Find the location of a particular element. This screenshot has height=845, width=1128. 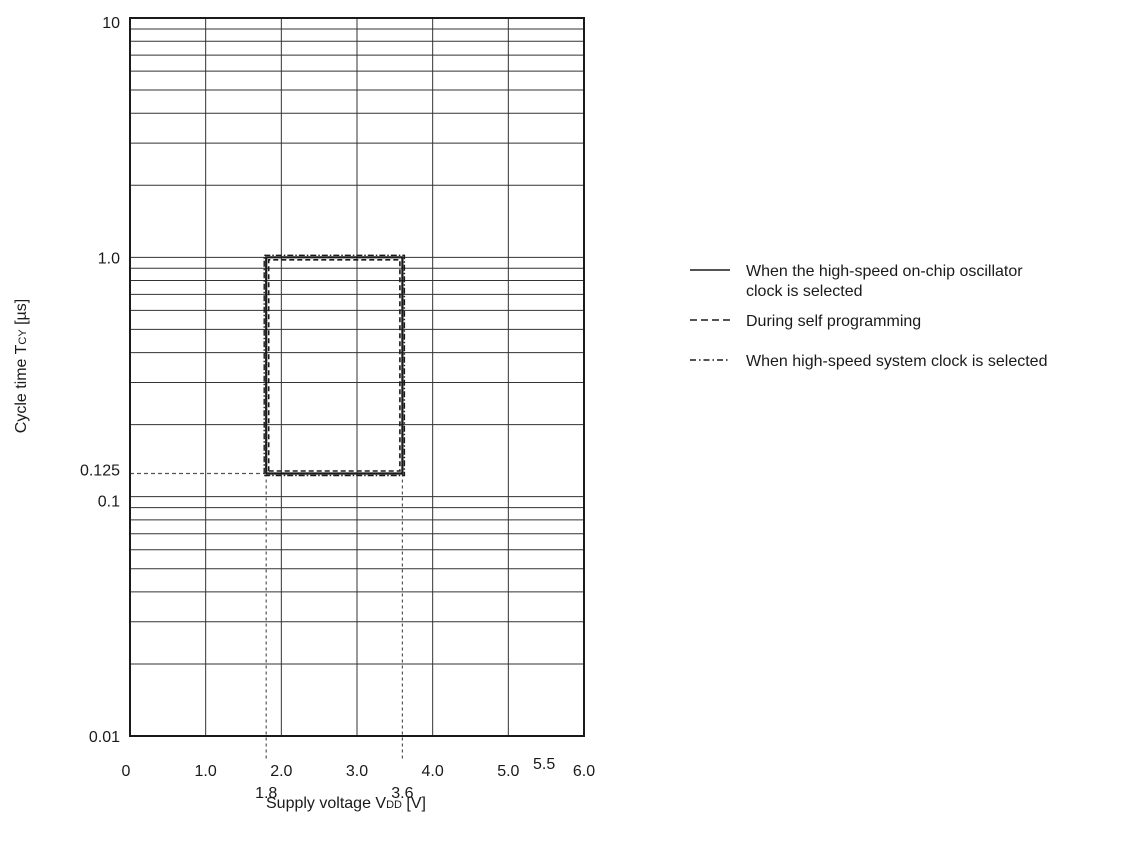

series-group is located at coordinates (334, 365).